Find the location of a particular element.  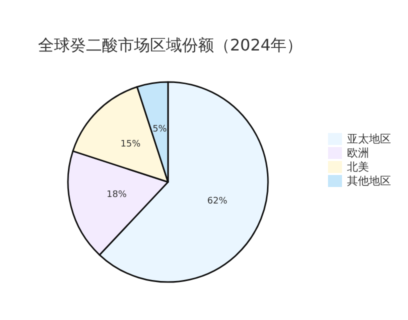

data-label: 62% is located at coordinates (217, 201).